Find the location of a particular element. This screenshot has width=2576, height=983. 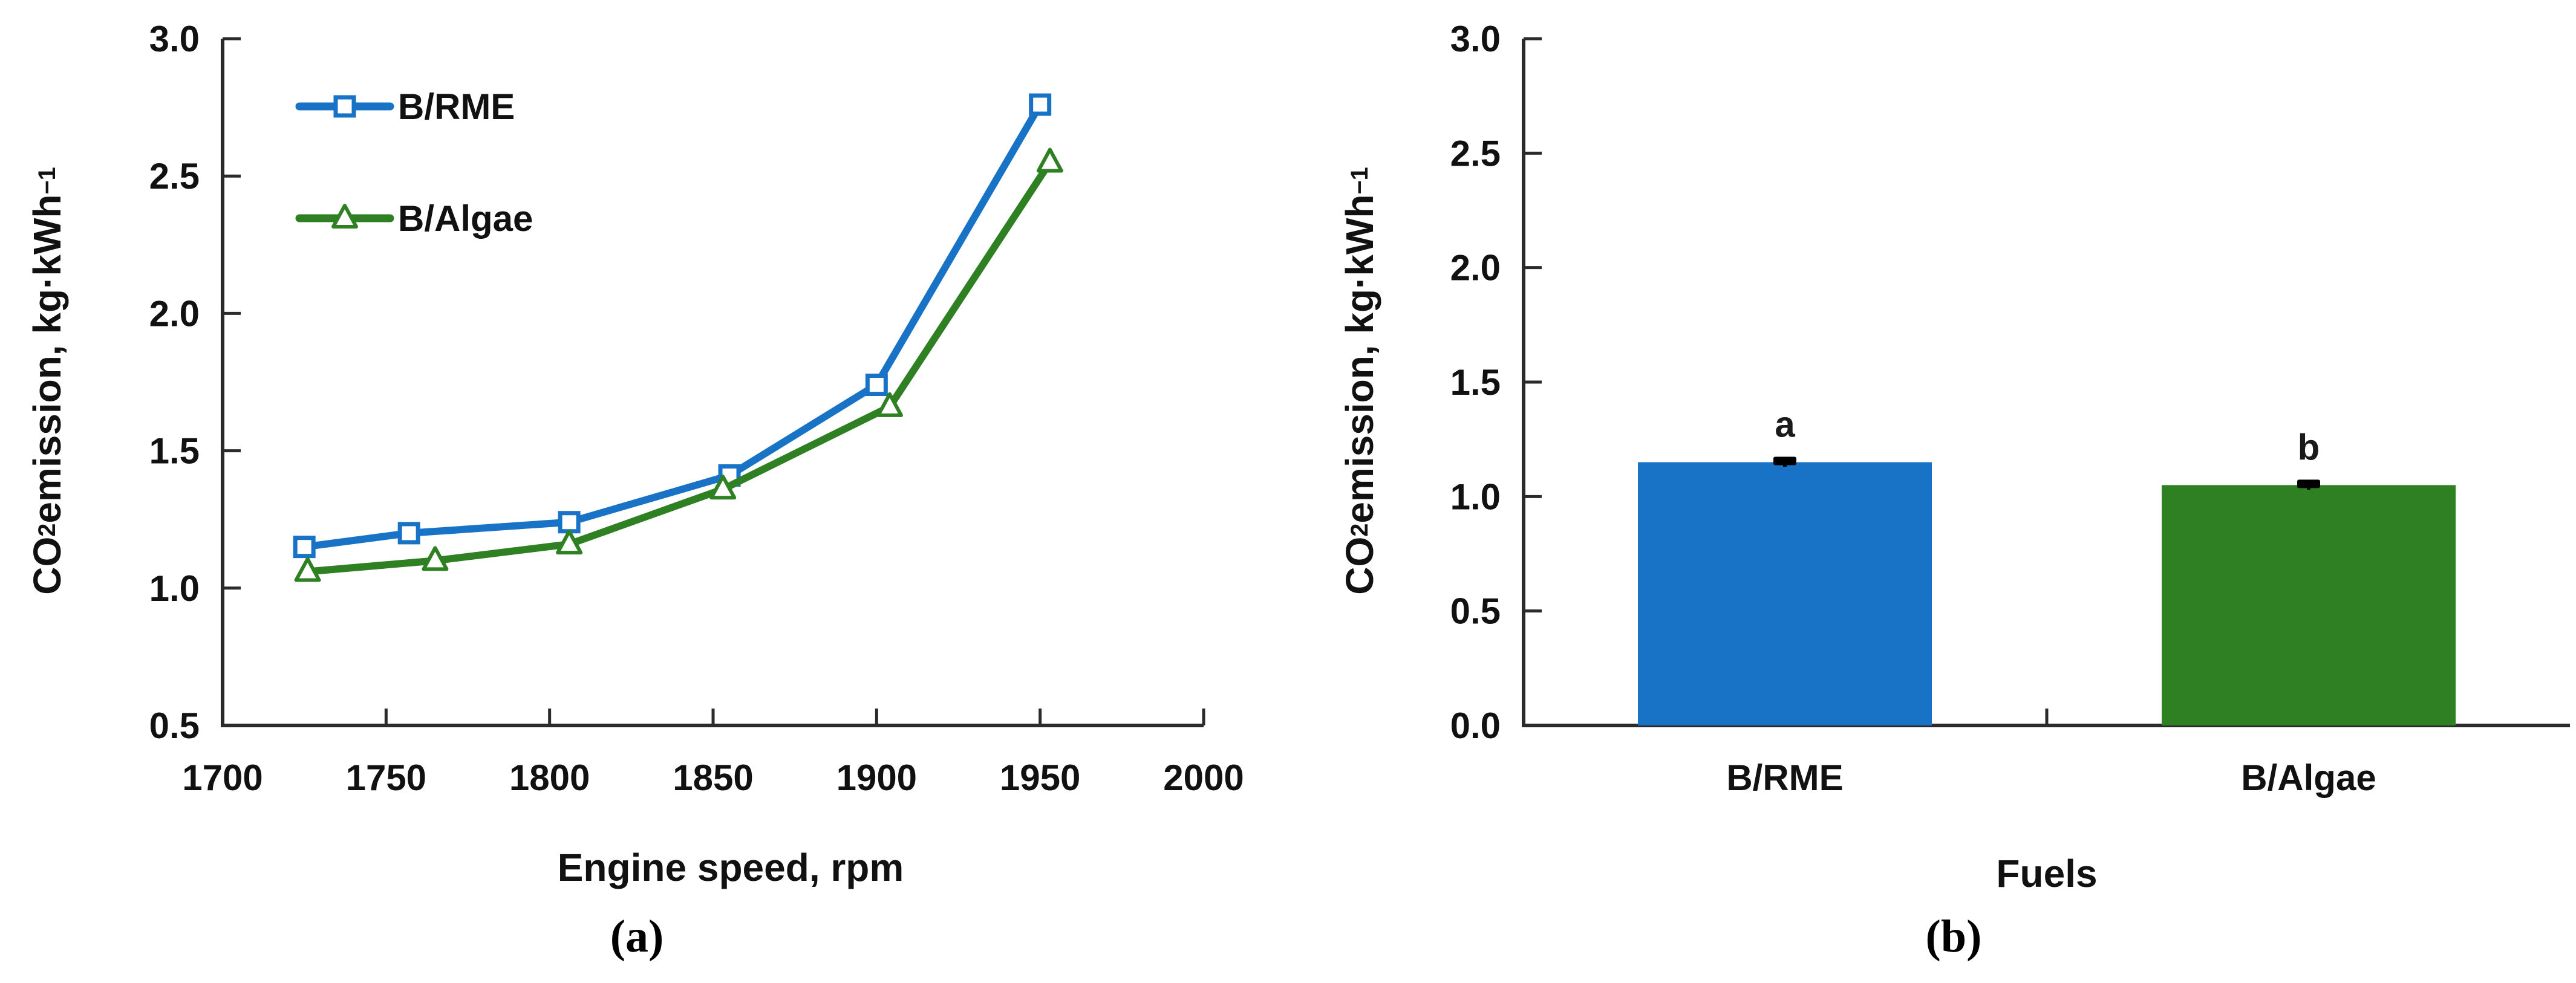

y-tick-label-a: 2.5 is located at coordinates (174, 176).